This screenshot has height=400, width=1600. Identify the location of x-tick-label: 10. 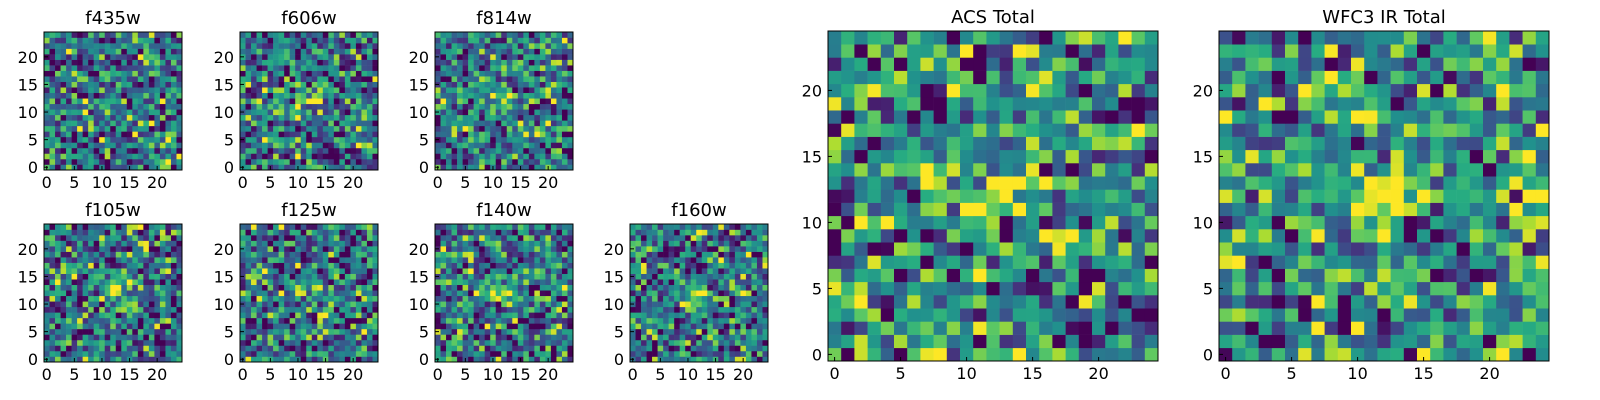
(102, 182).